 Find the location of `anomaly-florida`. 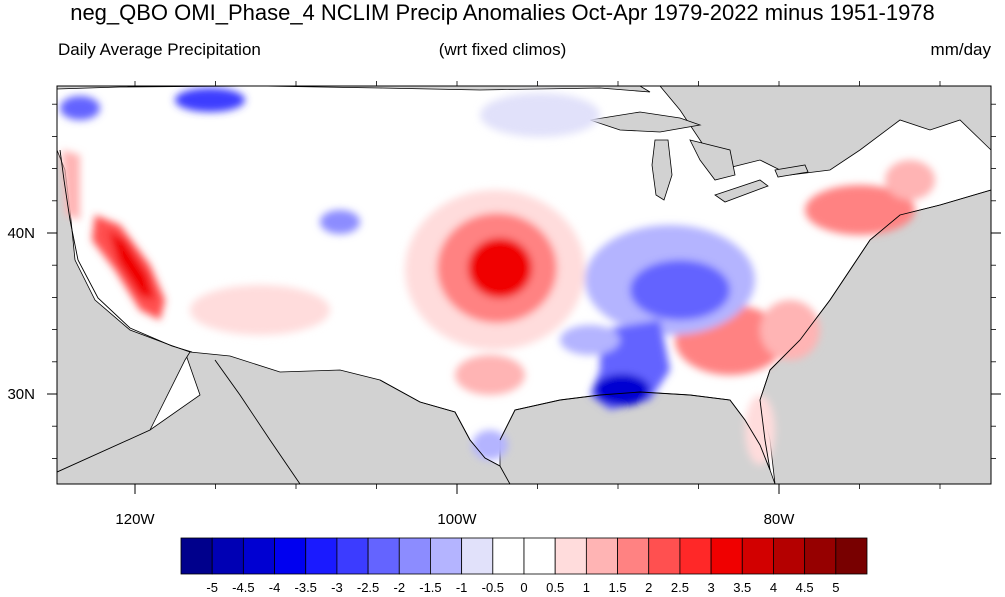

anomaly-florida is located at coordinates (760, 430).